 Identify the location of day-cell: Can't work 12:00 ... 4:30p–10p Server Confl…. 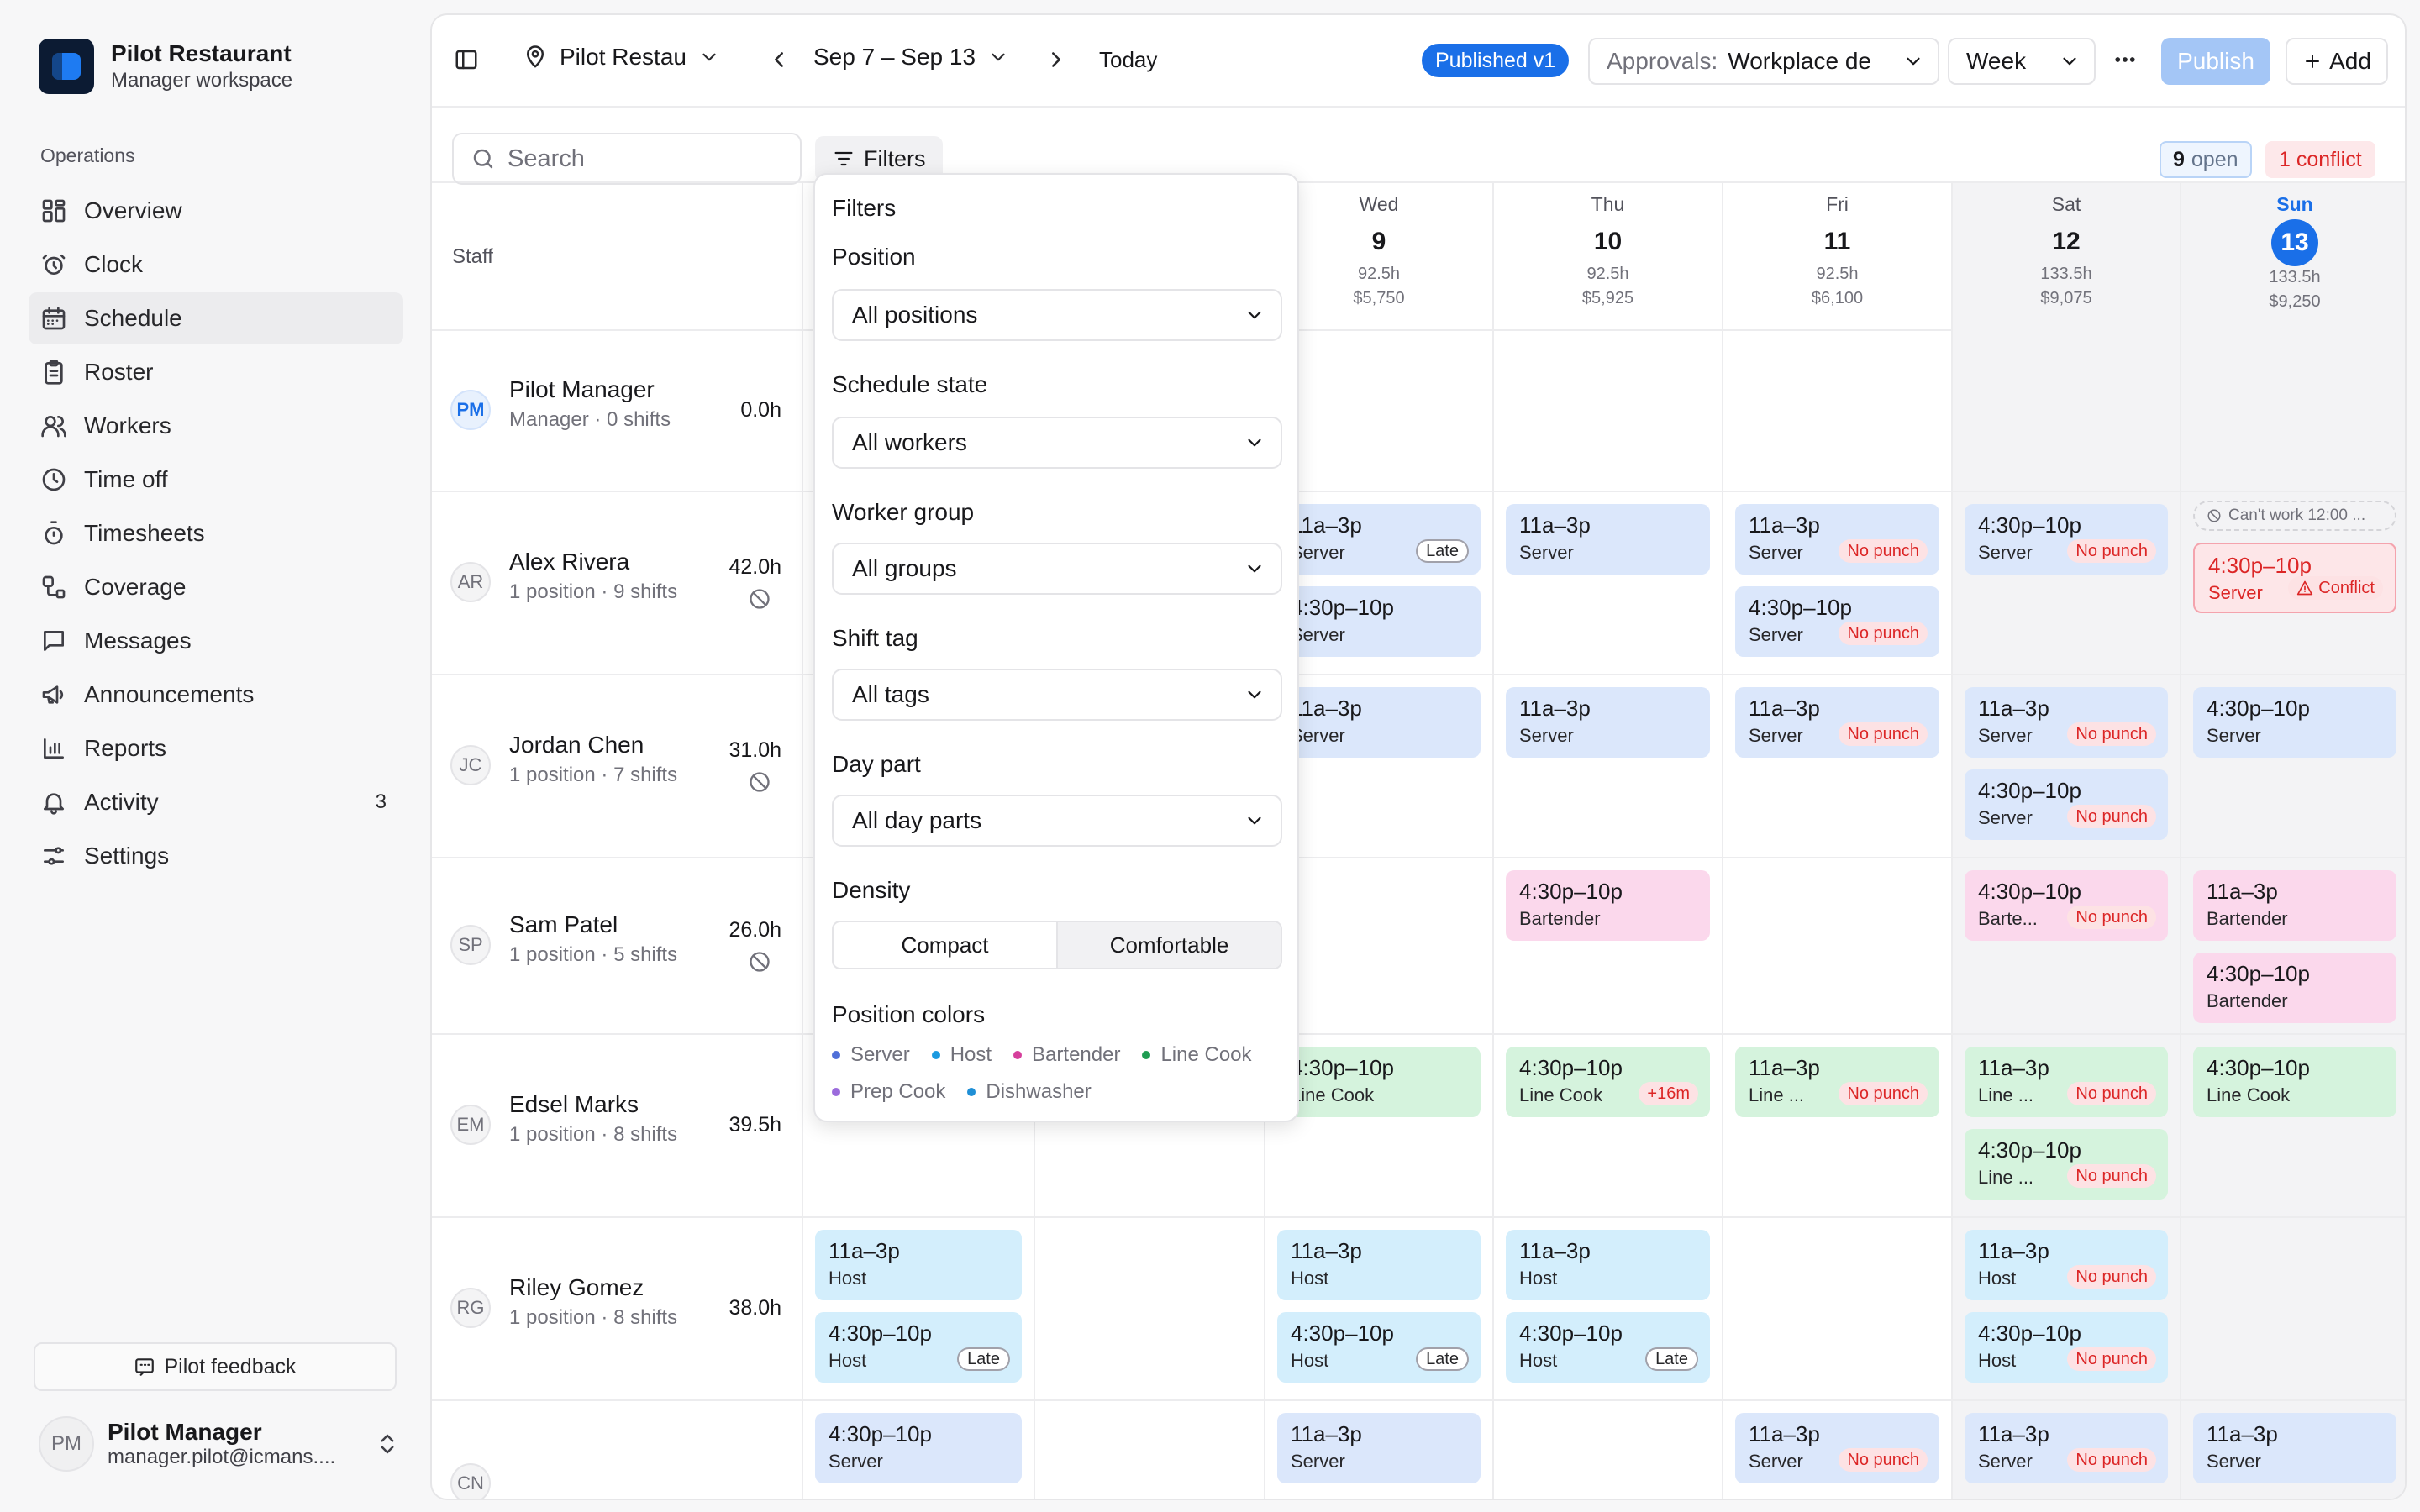
(2292, 583).